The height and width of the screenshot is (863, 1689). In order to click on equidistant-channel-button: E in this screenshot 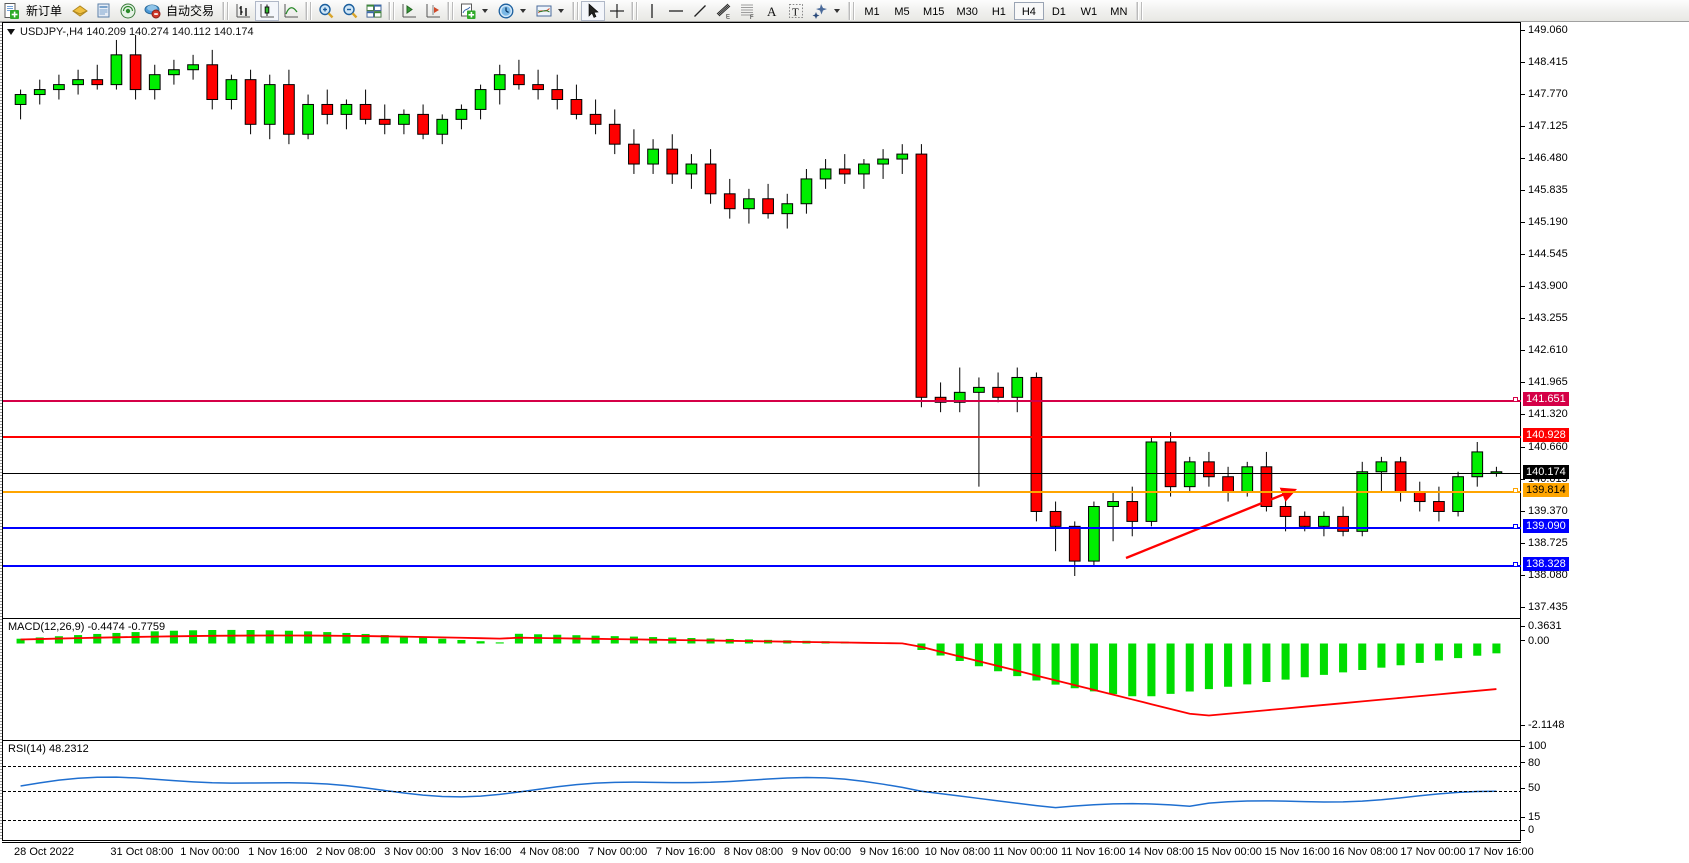, I will do `click(724, 11)`.